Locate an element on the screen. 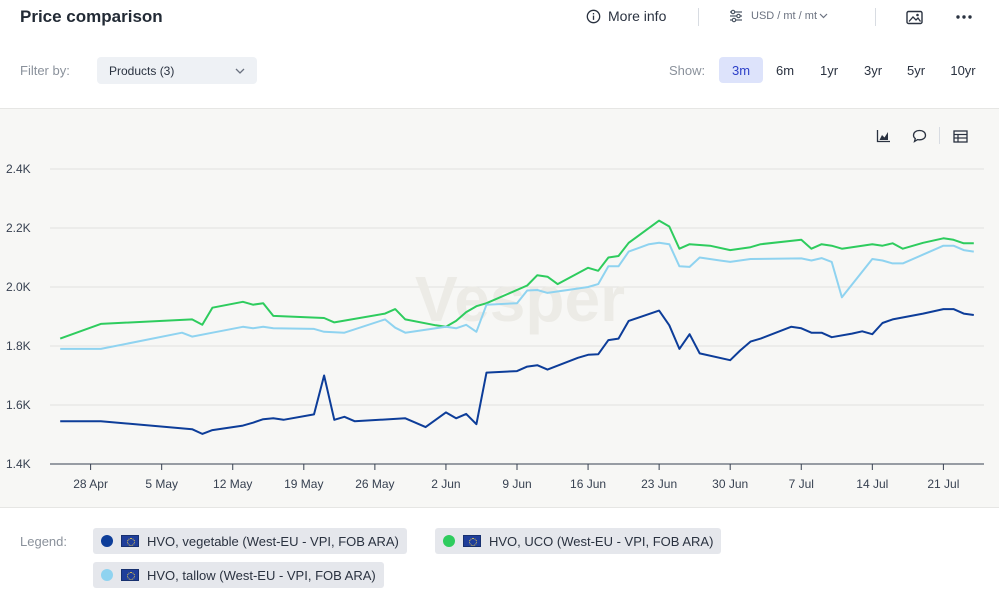 The height and width of the screenshot is (597, 999). y-tick-label: 1.8K is located at coordinates (18, 346).